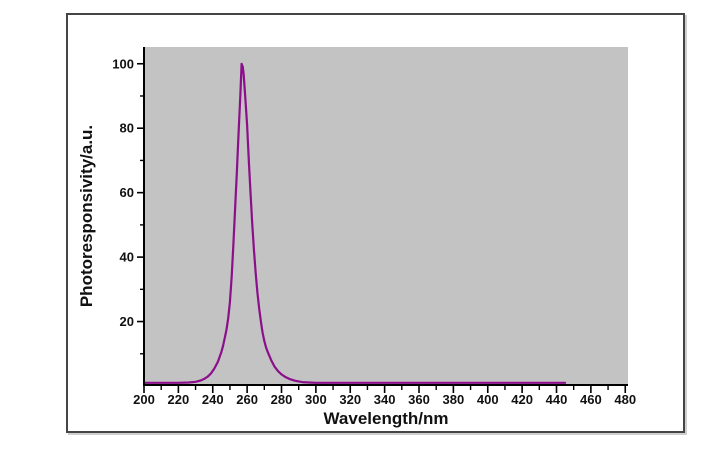 This screenshot has height=450, width=726. I want to click on y-tick-label: 80, so click(127, 128).